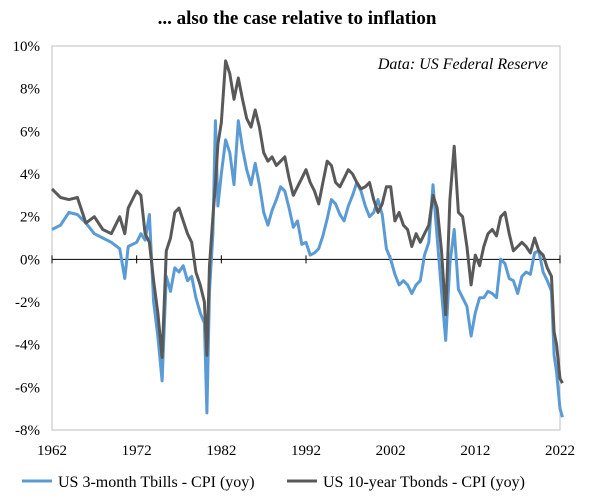 The width and height of the screenshot is (594, 499). Describe the element at coordinates (27, 431) in the screenshot. I see `y-tick-label: -8%` at that location.